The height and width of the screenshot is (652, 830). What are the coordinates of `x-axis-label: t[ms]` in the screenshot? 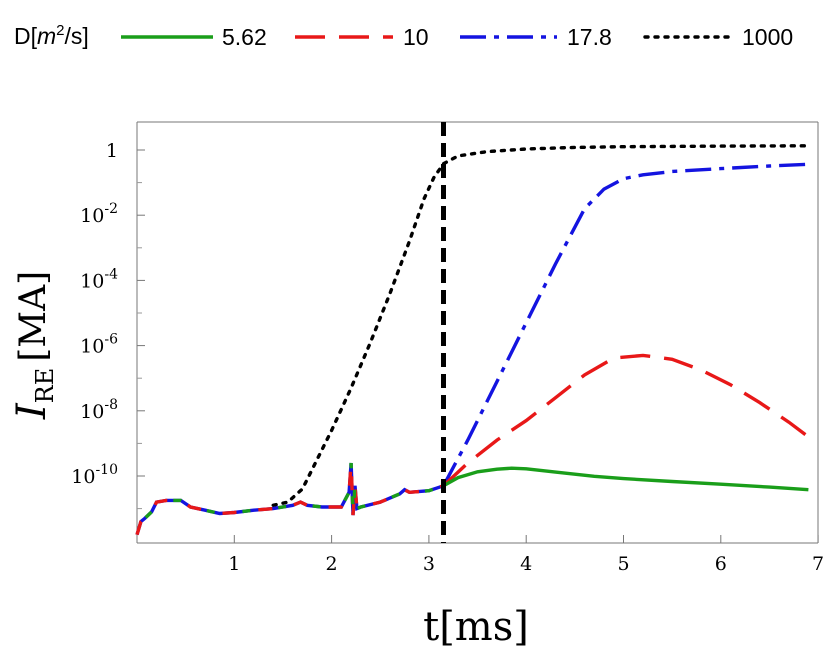 It's located at (476, 627).